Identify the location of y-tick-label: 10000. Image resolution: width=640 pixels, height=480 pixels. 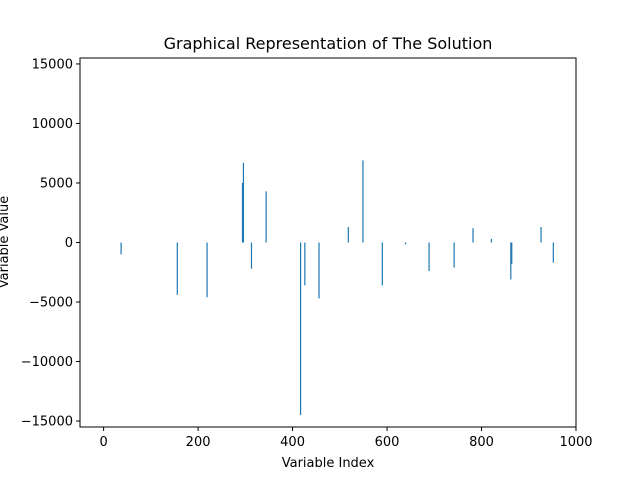
(52, 124).